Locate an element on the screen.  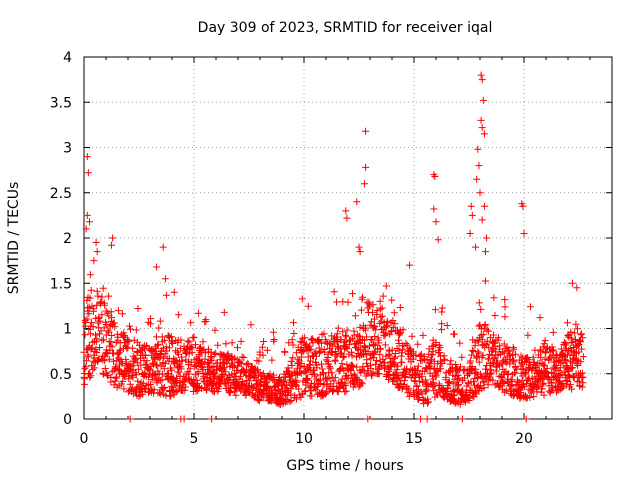
x-tick-labels: 0 5 10 15 20 is located at coordinates (306, 439).